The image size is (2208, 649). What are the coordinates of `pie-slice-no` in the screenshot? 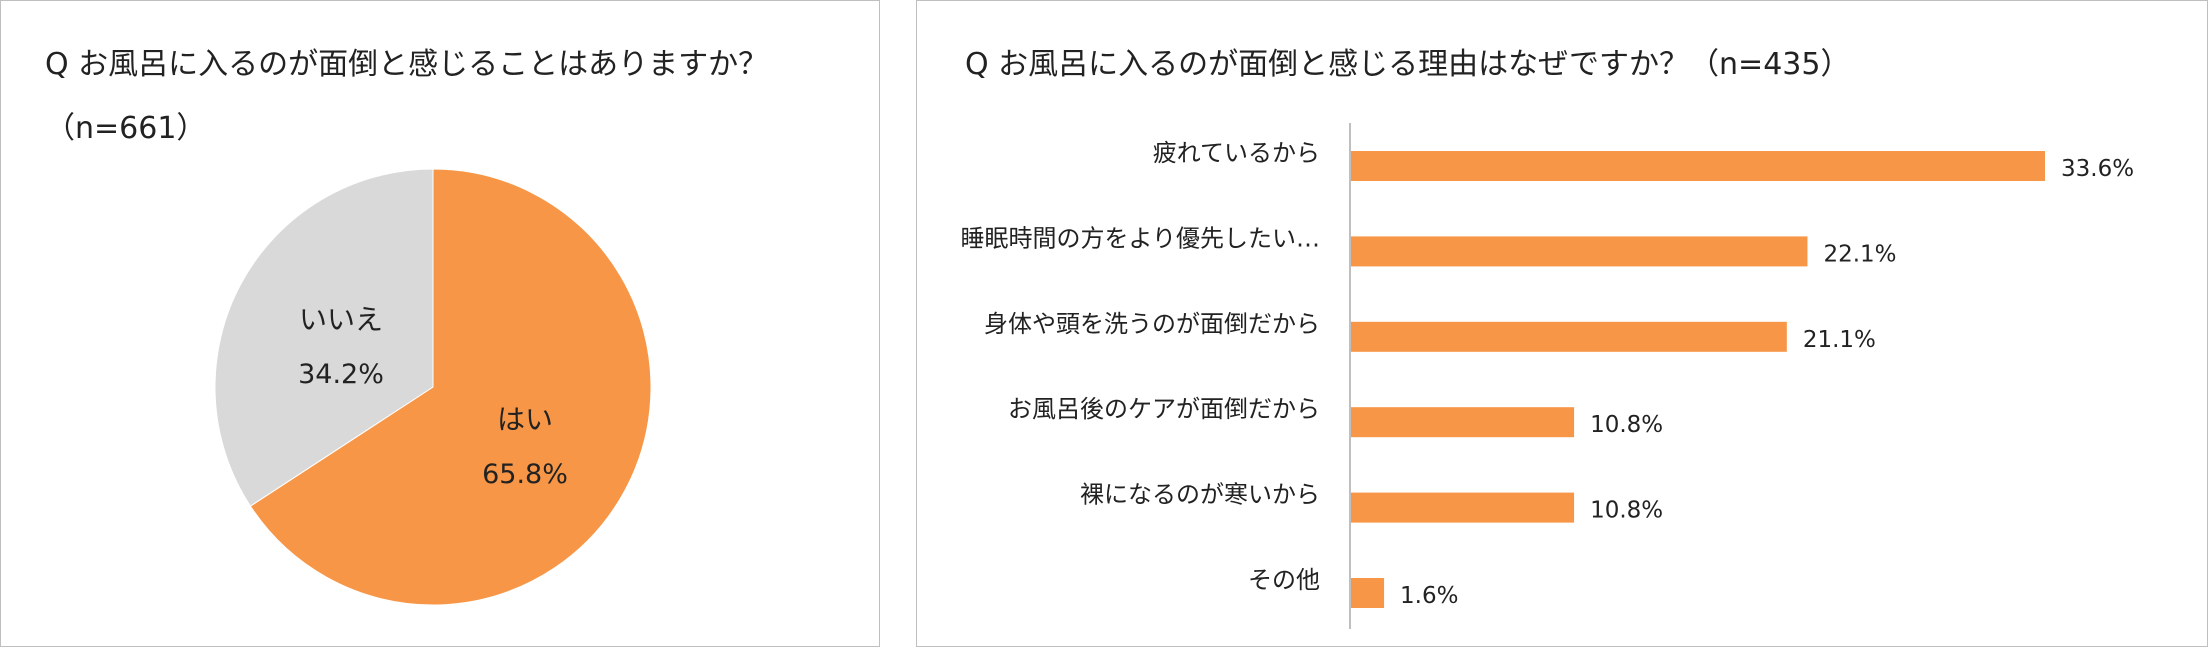 It's located at (324, 337).